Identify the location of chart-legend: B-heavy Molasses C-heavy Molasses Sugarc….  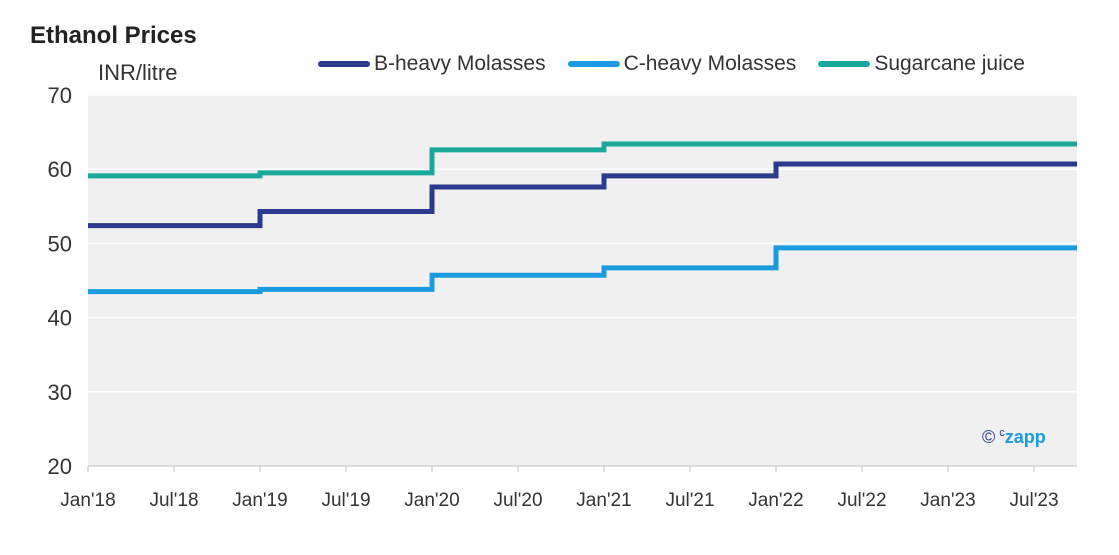
(682, 64).